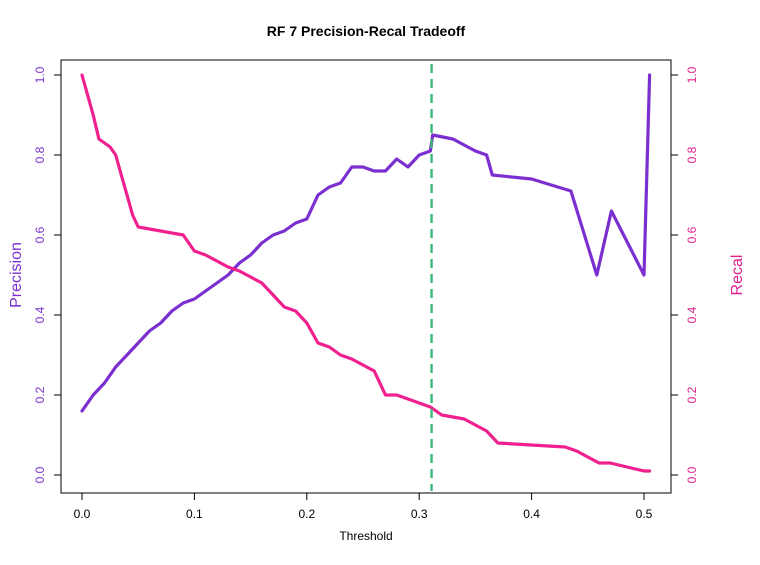 Image resolution: width=760 pixels, height=565 pixels. What do you see at coordinates (40, 474) in the screenshot?
I see `y-tick-label-left: 0.0` at bounding box center [40, 474].